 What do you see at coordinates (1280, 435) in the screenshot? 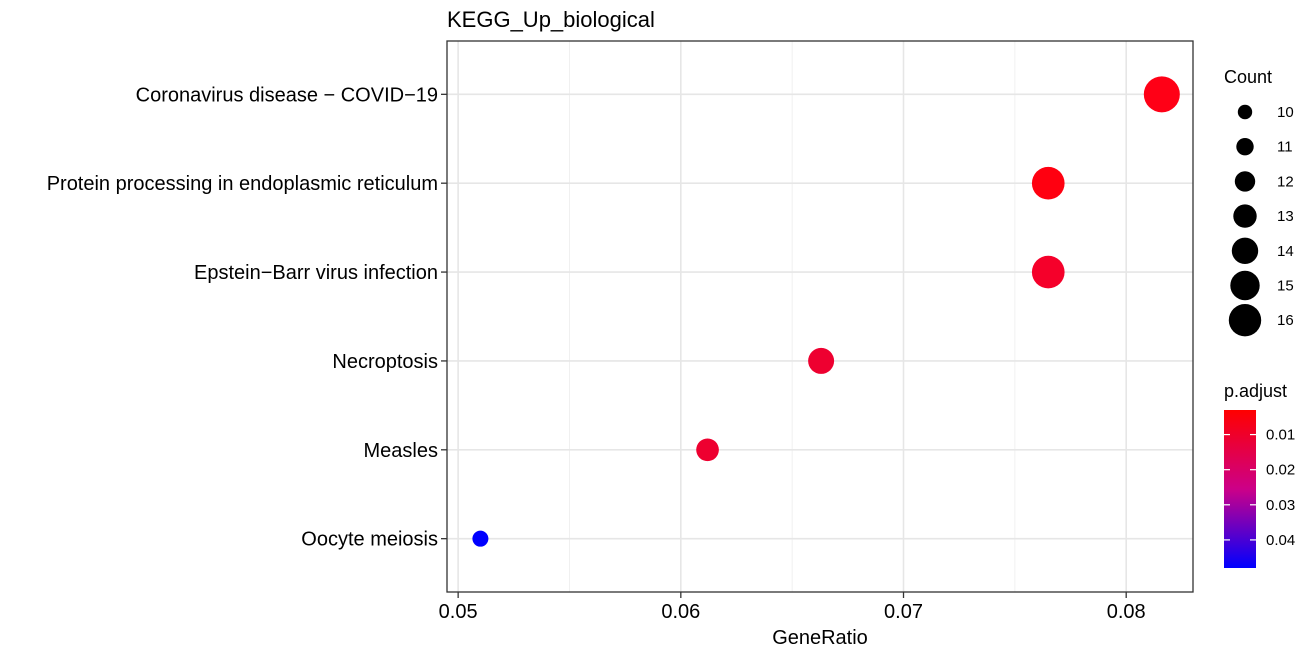
I see `color-legend-label: 0.01` at bounding box center [1280, 435].